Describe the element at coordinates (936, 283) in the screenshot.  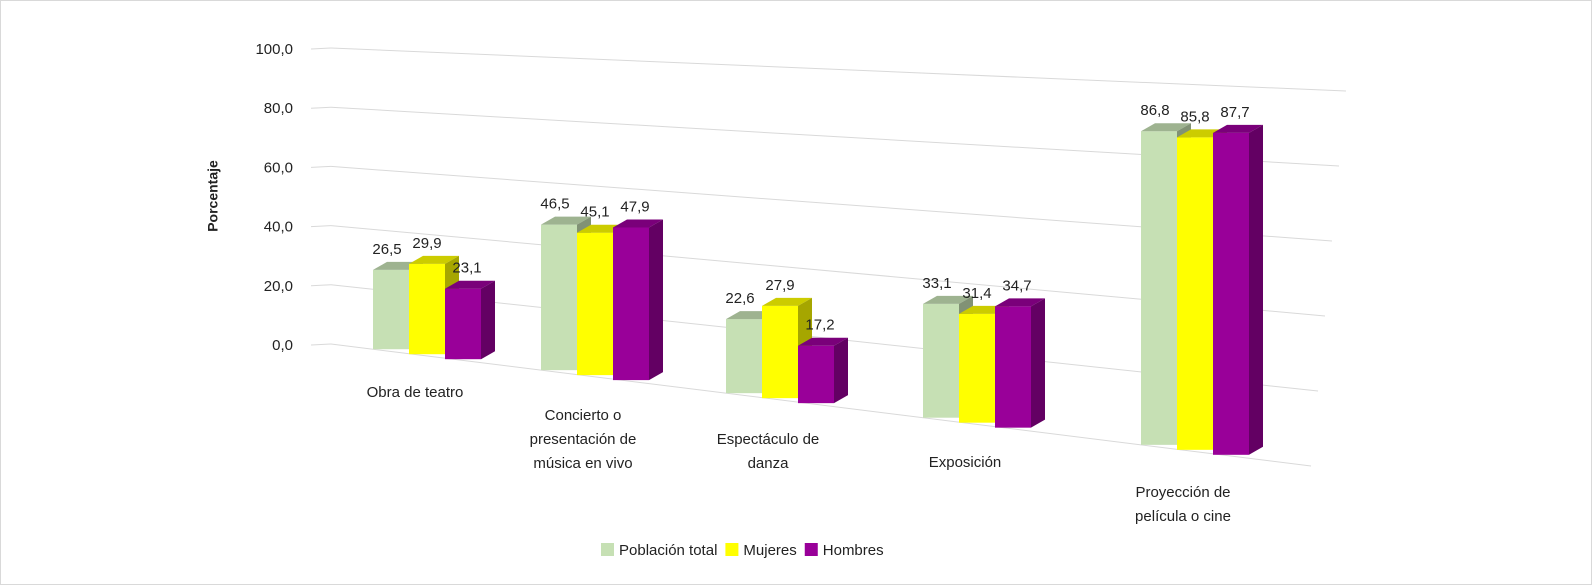
I see `value-label: 33,1` at that location.